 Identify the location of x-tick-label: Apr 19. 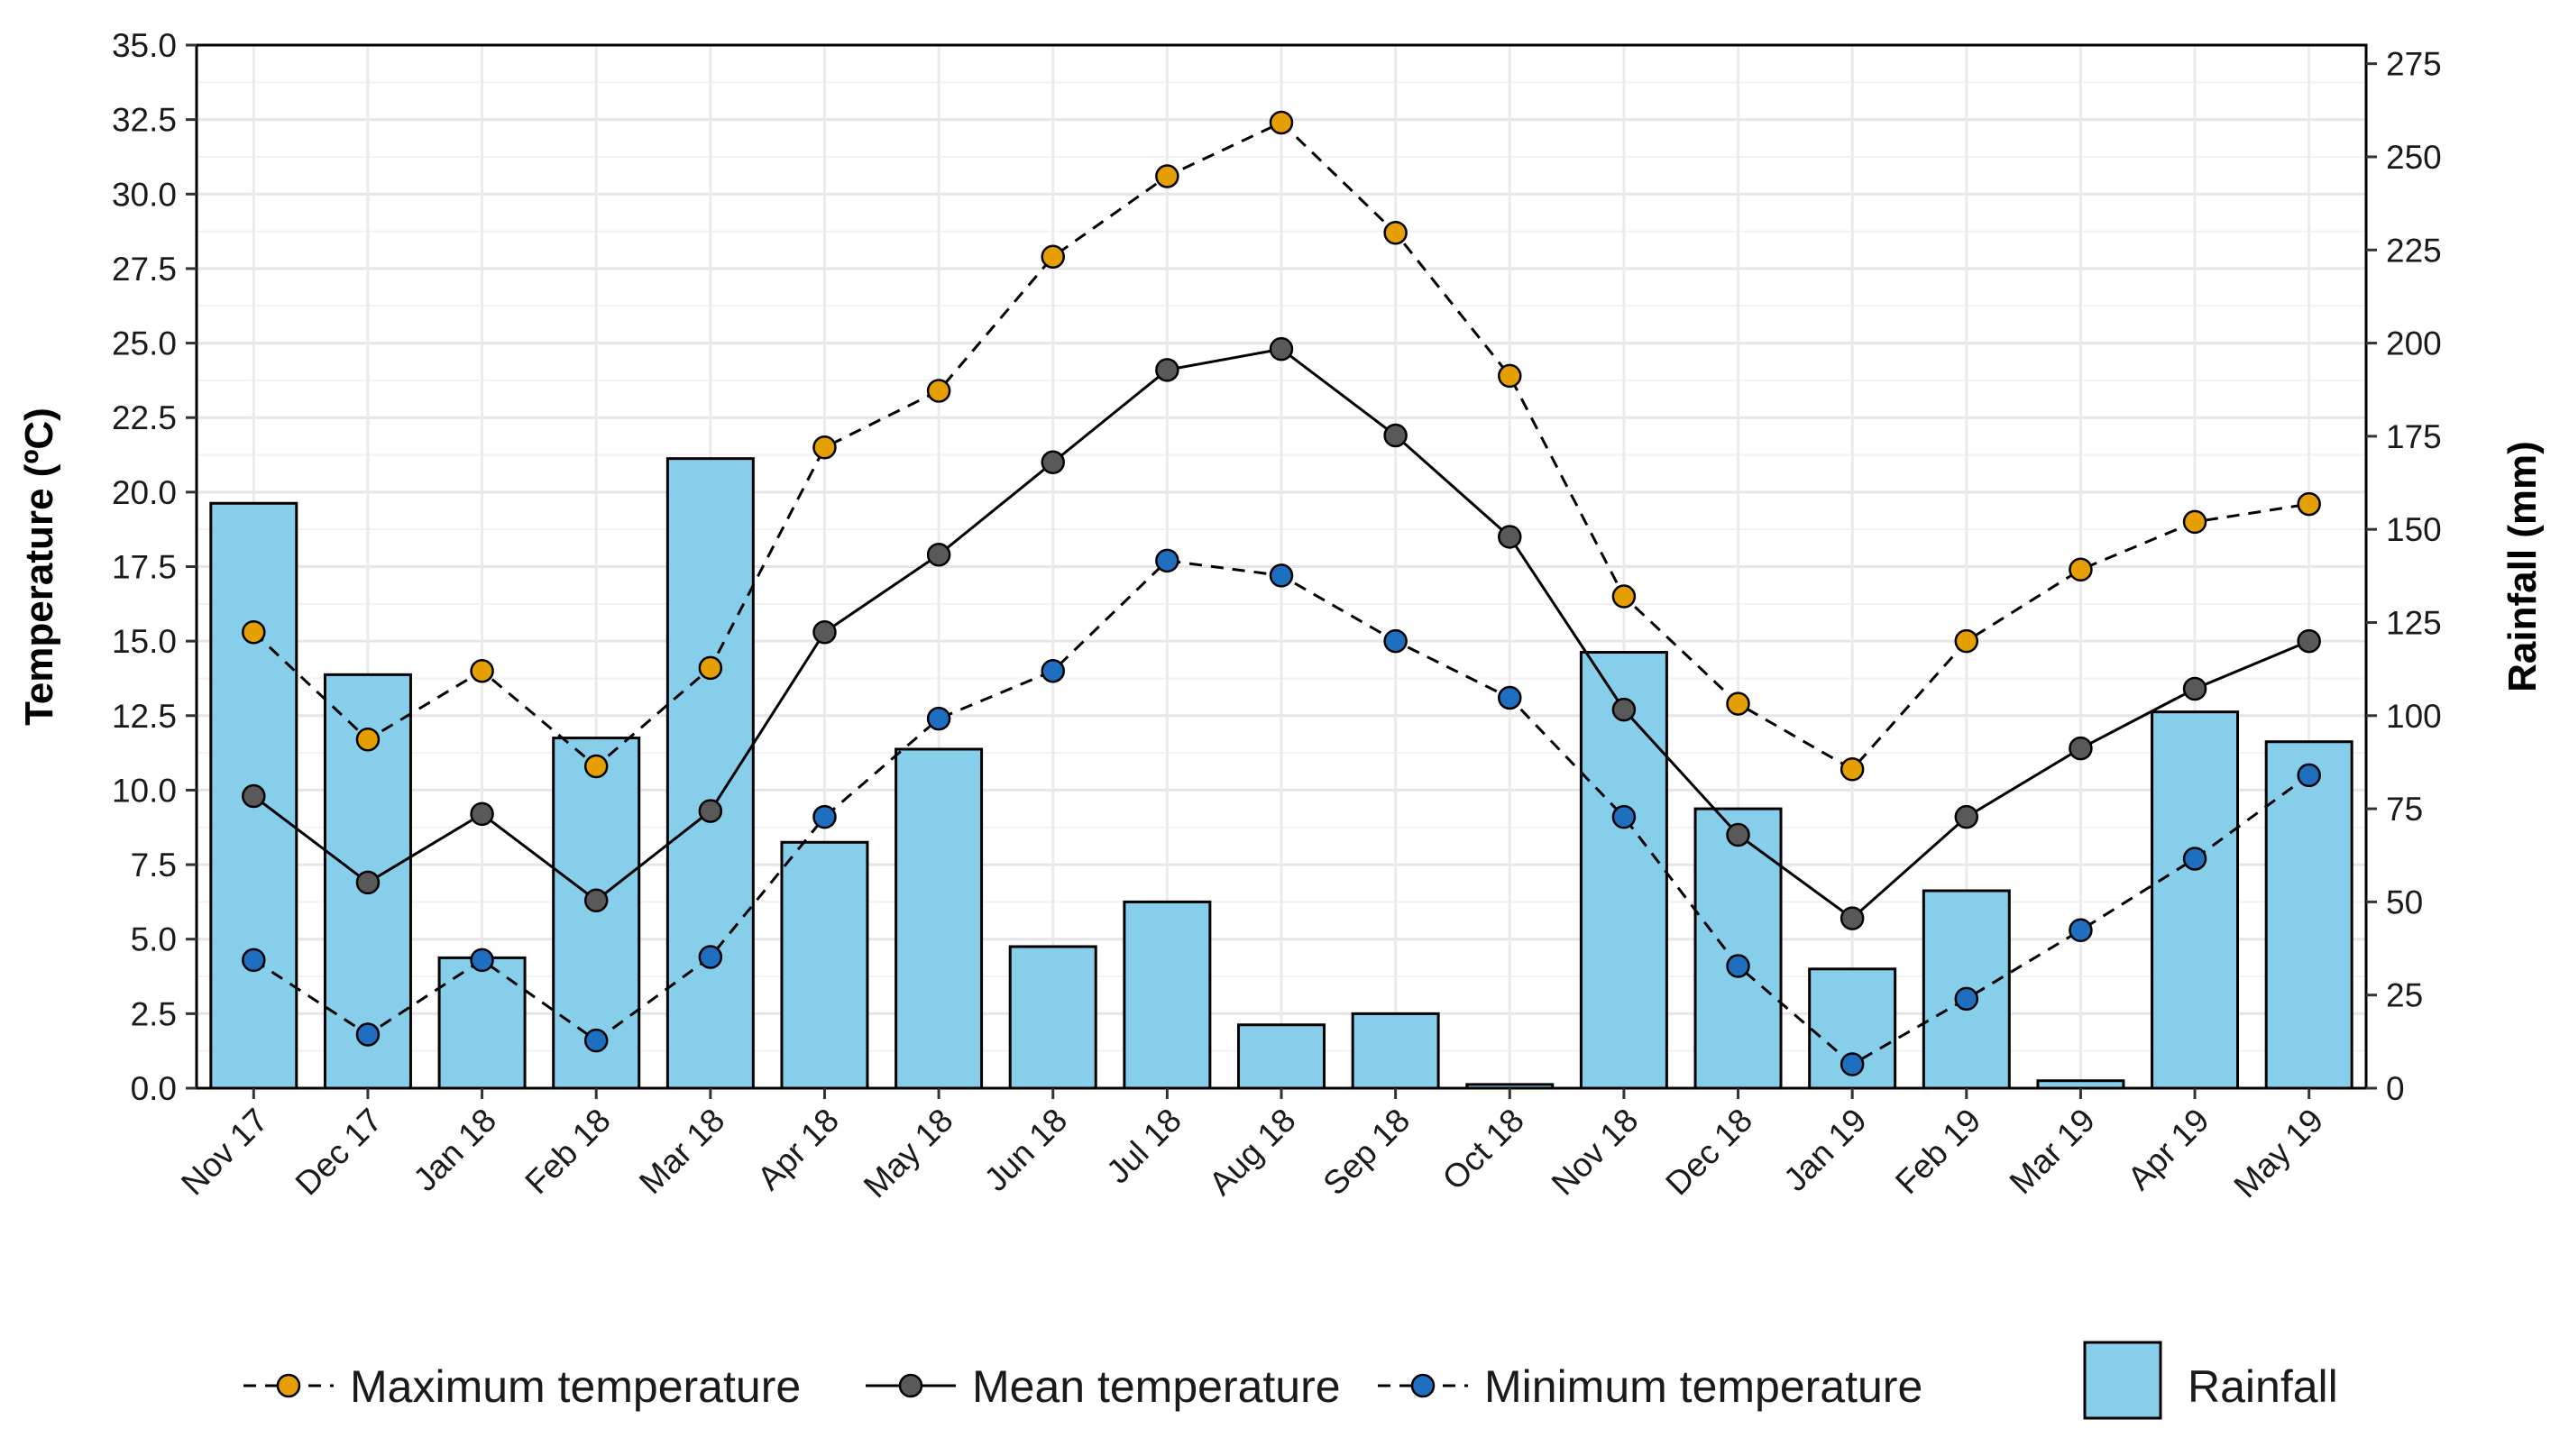
(2168, 1149).